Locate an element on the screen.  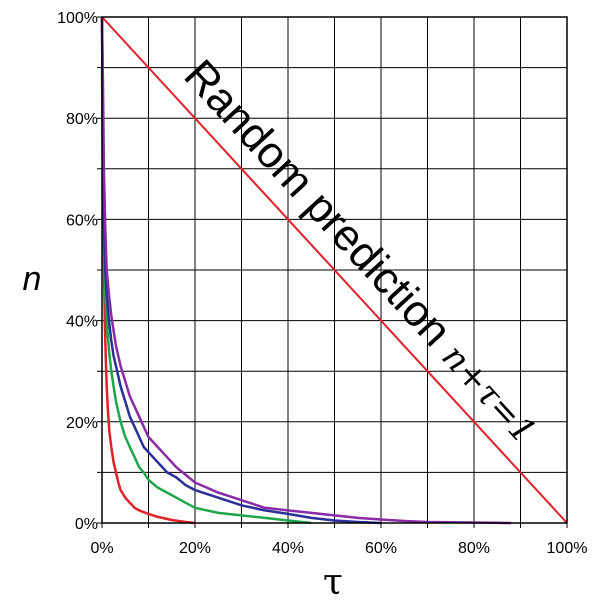
x-axis-label: τ is located at coordinates (333, 582).